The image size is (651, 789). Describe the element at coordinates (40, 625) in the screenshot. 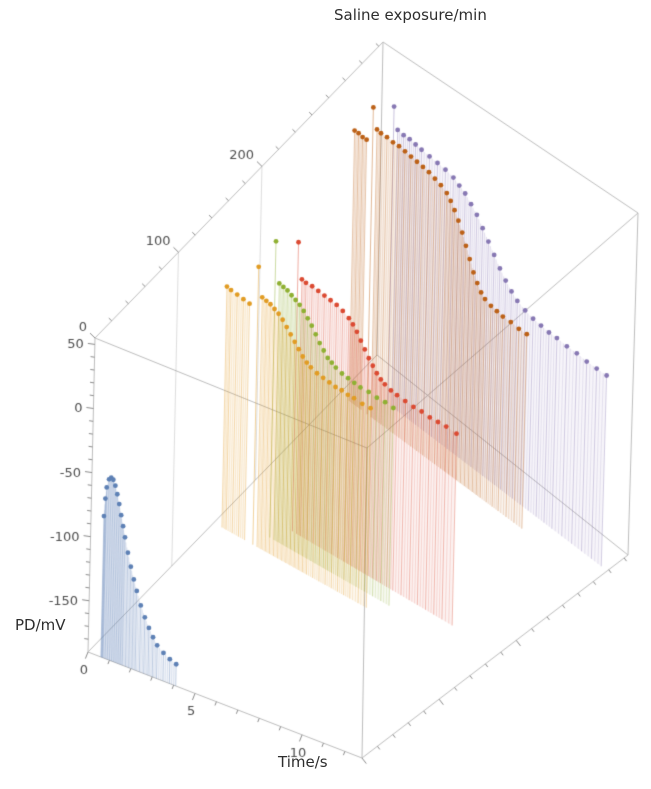

I see `pd-axis-title: PD/mV` at that location.